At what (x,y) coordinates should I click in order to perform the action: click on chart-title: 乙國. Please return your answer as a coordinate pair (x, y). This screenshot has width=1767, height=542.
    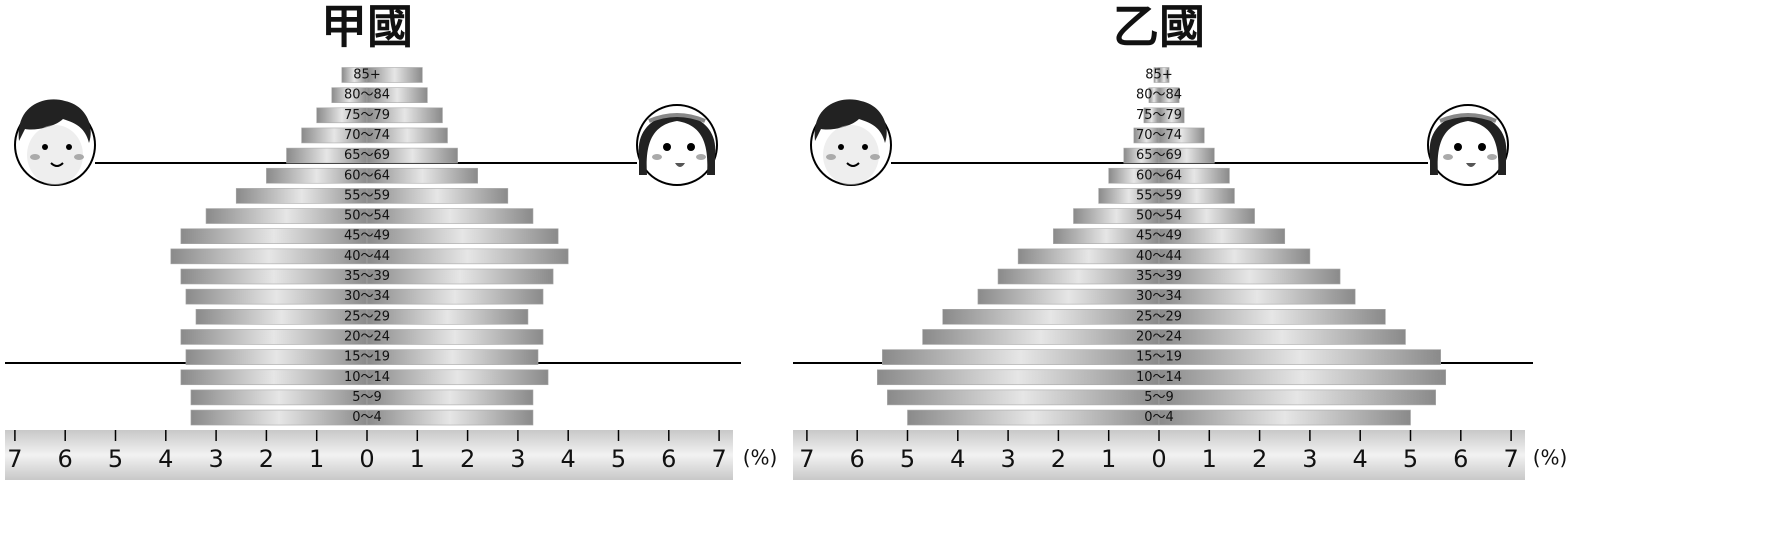
    Looking at the image, I should click on (1159, 27).